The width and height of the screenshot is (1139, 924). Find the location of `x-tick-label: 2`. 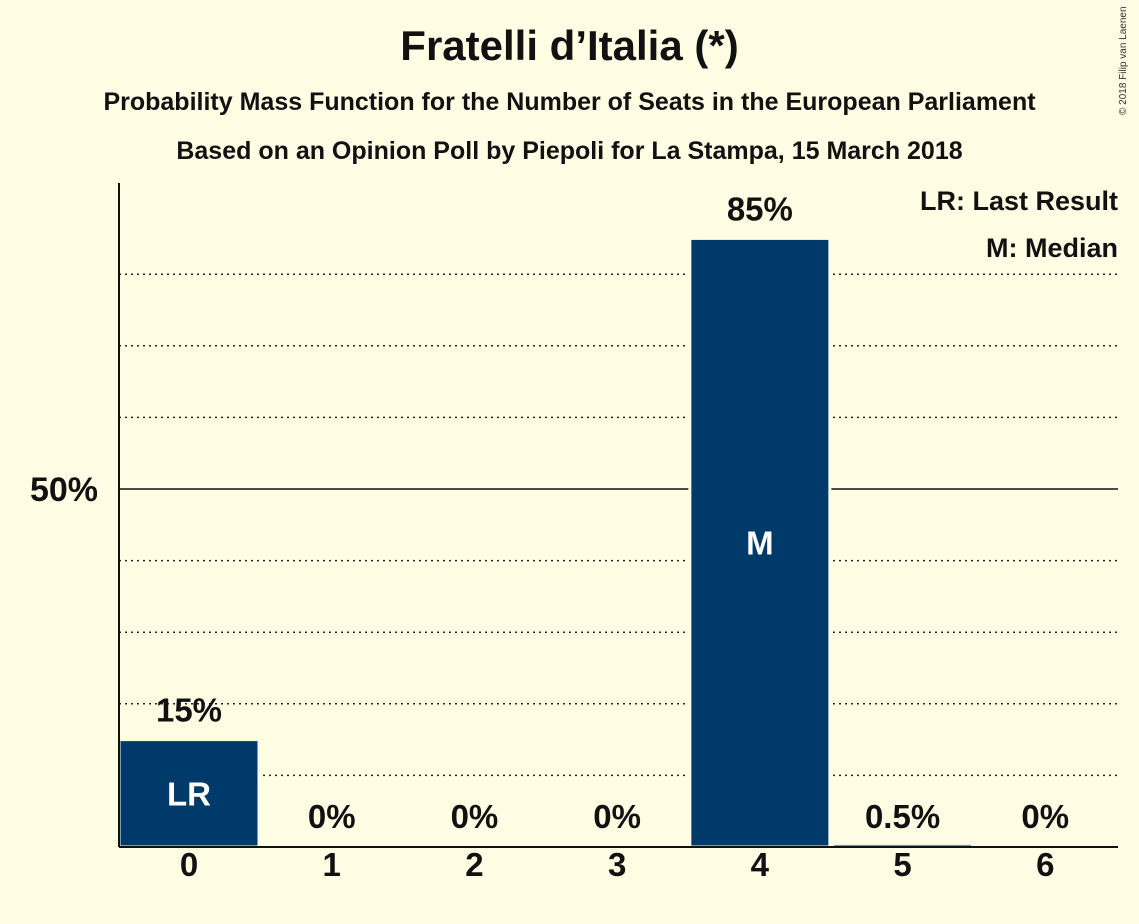

x-tick-label: 2 is located at coordinates (474, 864).